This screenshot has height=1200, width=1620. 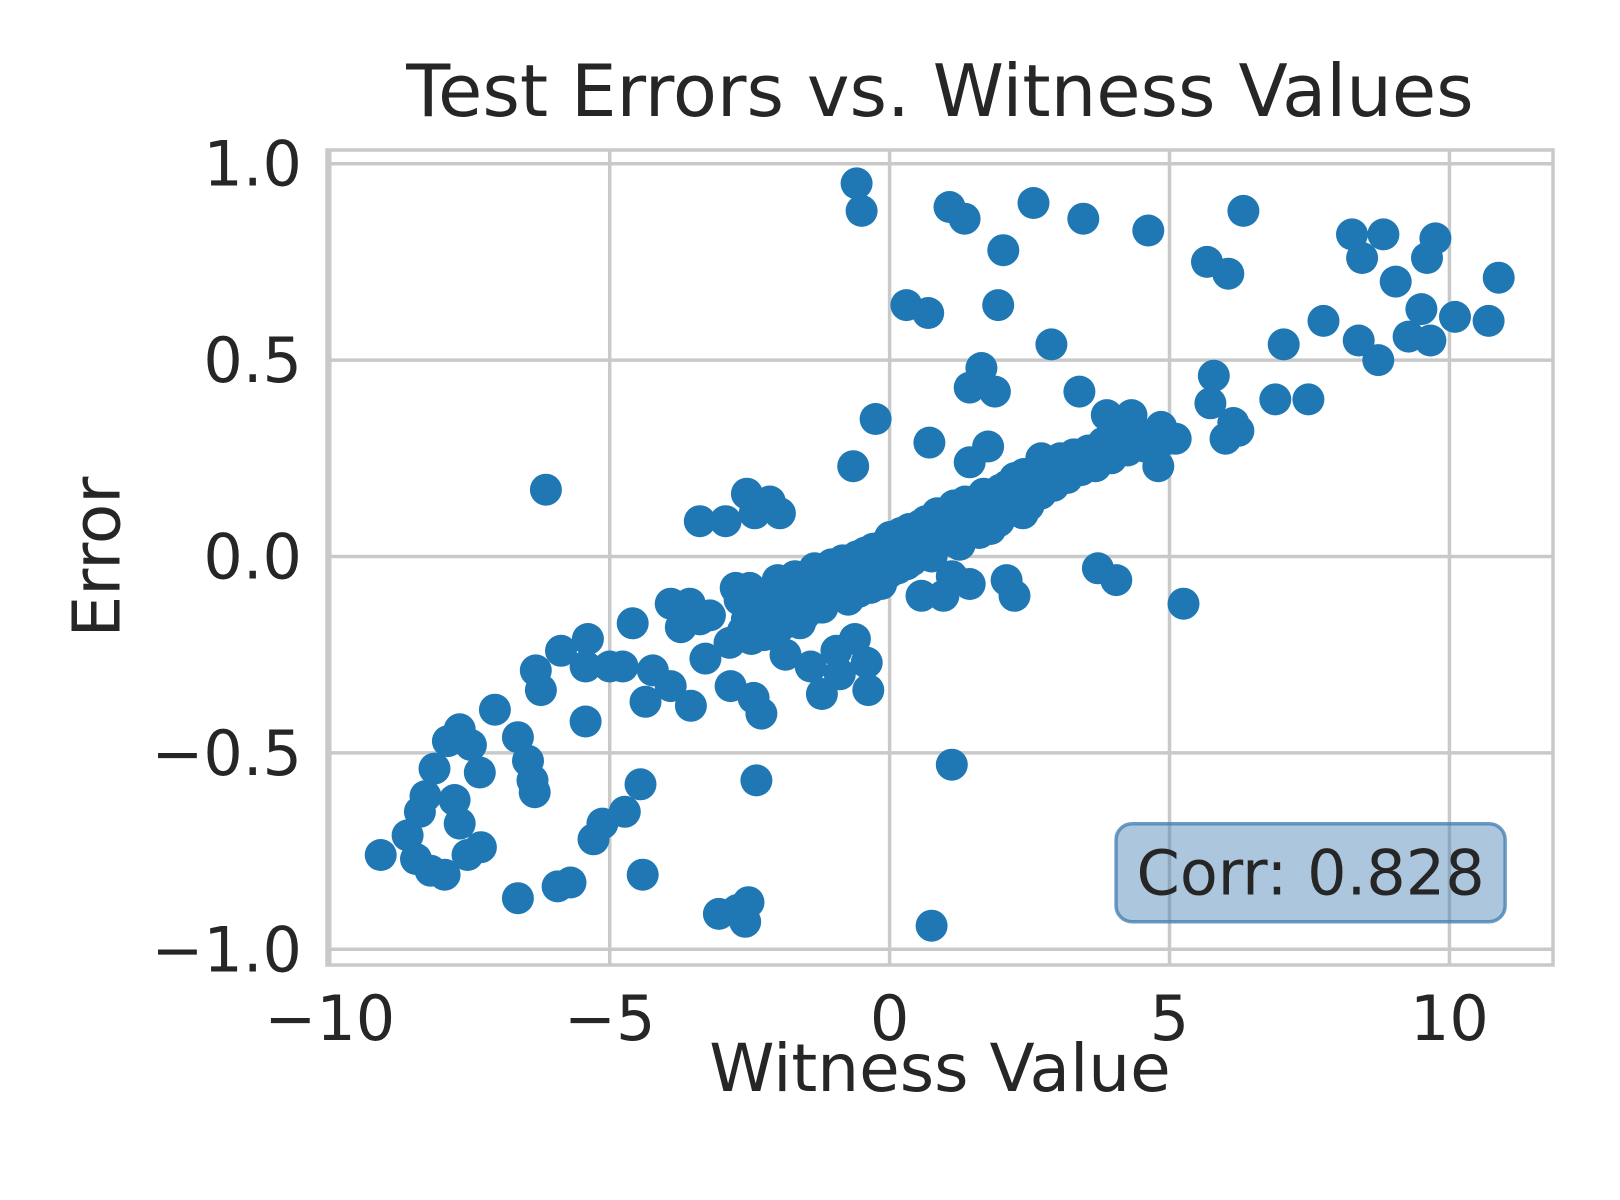 I want to click on correlation-annotation-box, so click(x=1310, y=872).